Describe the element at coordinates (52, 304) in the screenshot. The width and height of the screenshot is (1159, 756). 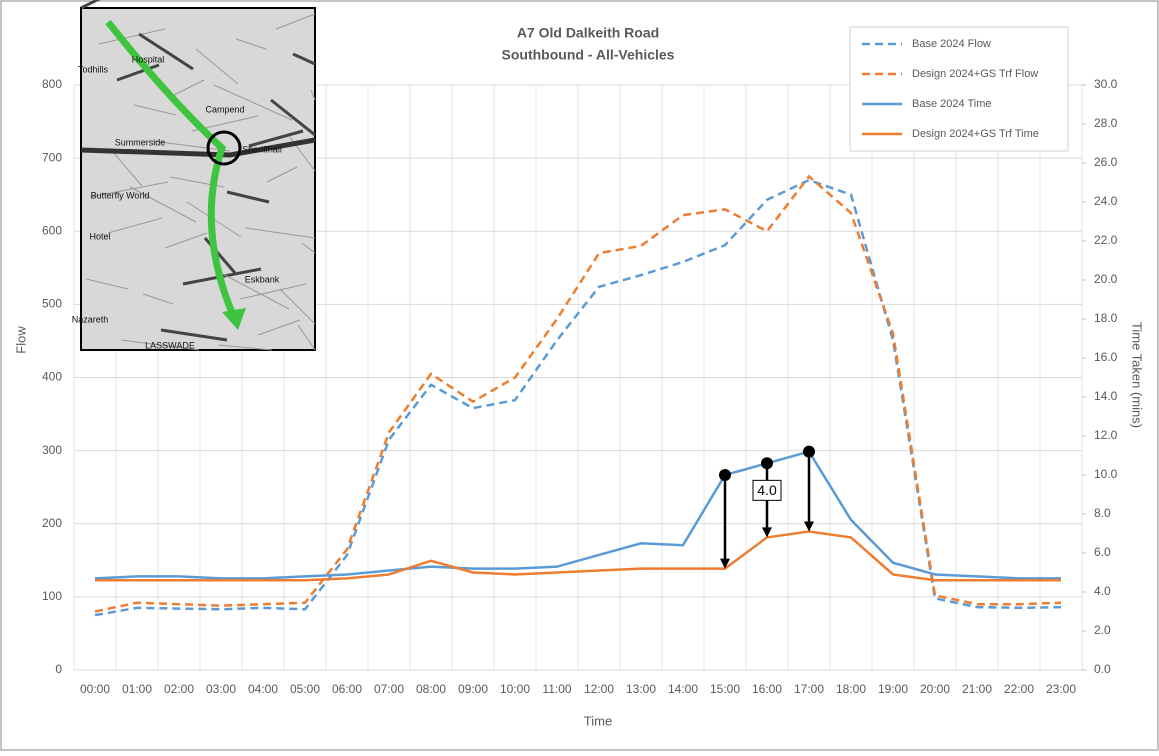
I see `y-tick-label: 500` at that location.